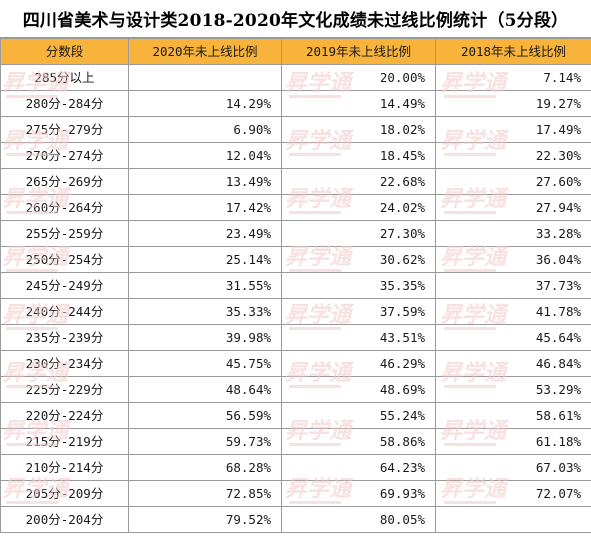  I want to click on value-2019-cell: 58.86%, so click(358, 441).